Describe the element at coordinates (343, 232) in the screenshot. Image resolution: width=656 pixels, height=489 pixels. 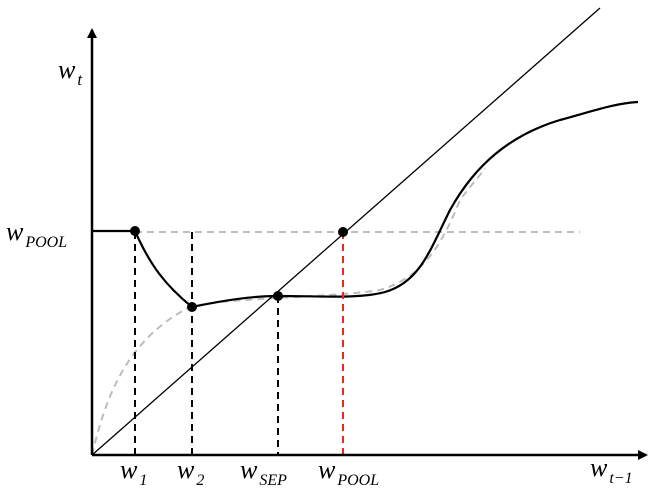
I see `point-wpool` at that location.